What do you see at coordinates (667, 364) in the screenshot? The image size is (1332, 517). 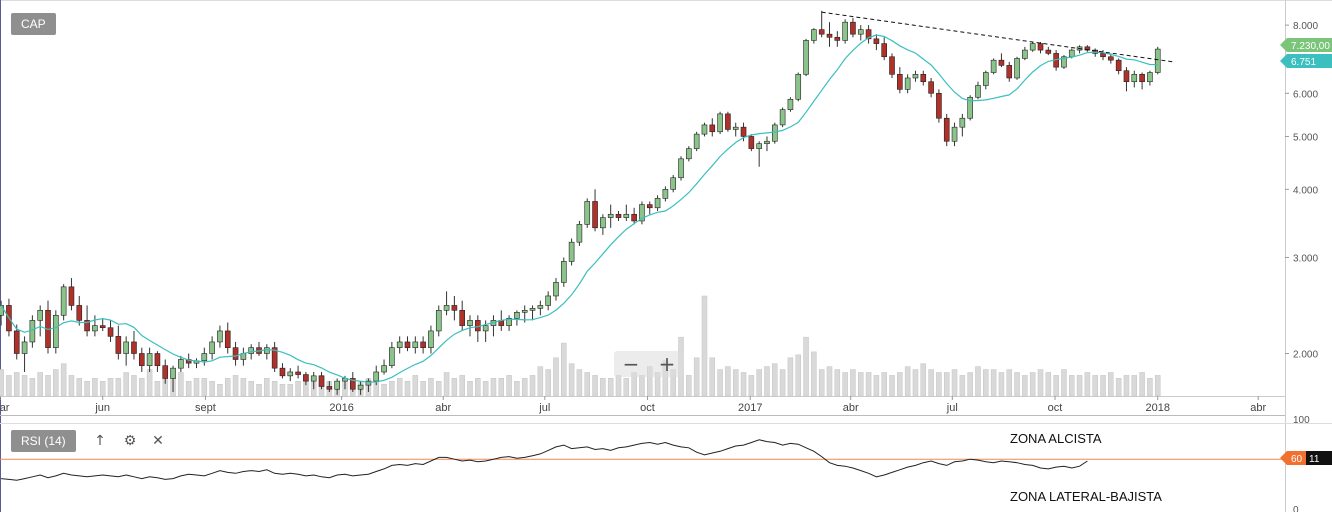 I see `zoom-in-button: +` at bounding box center [667, 364].